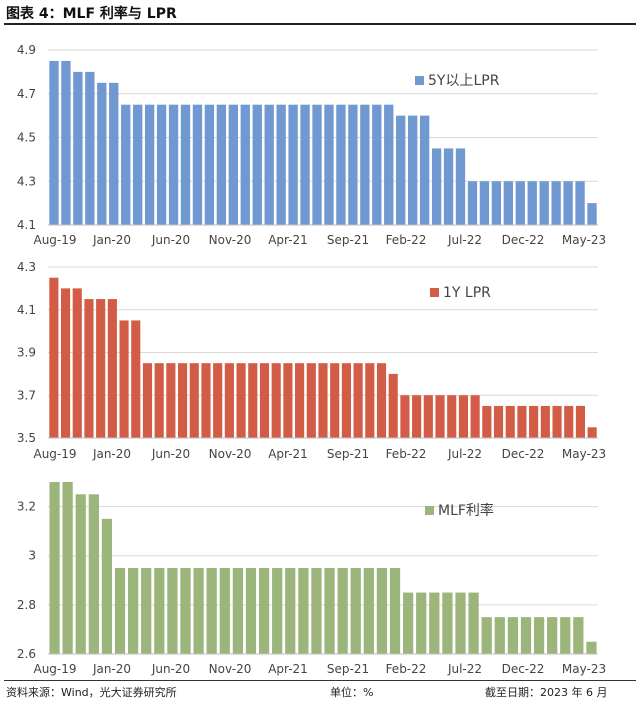 This screenshot has height=703, width=640. What do you see at coordinates (91, 692) in the screenshot?
I see `footer-source: 资料来源：Wind，光大证券研究所` at bounding box center [91, 692].